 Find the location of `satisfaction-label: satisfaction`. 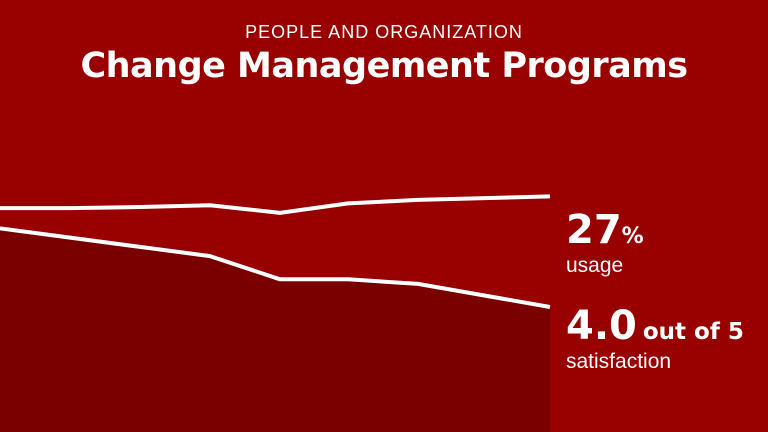

satisfaction-label: satisfaction is located at coordinates (619, 361).